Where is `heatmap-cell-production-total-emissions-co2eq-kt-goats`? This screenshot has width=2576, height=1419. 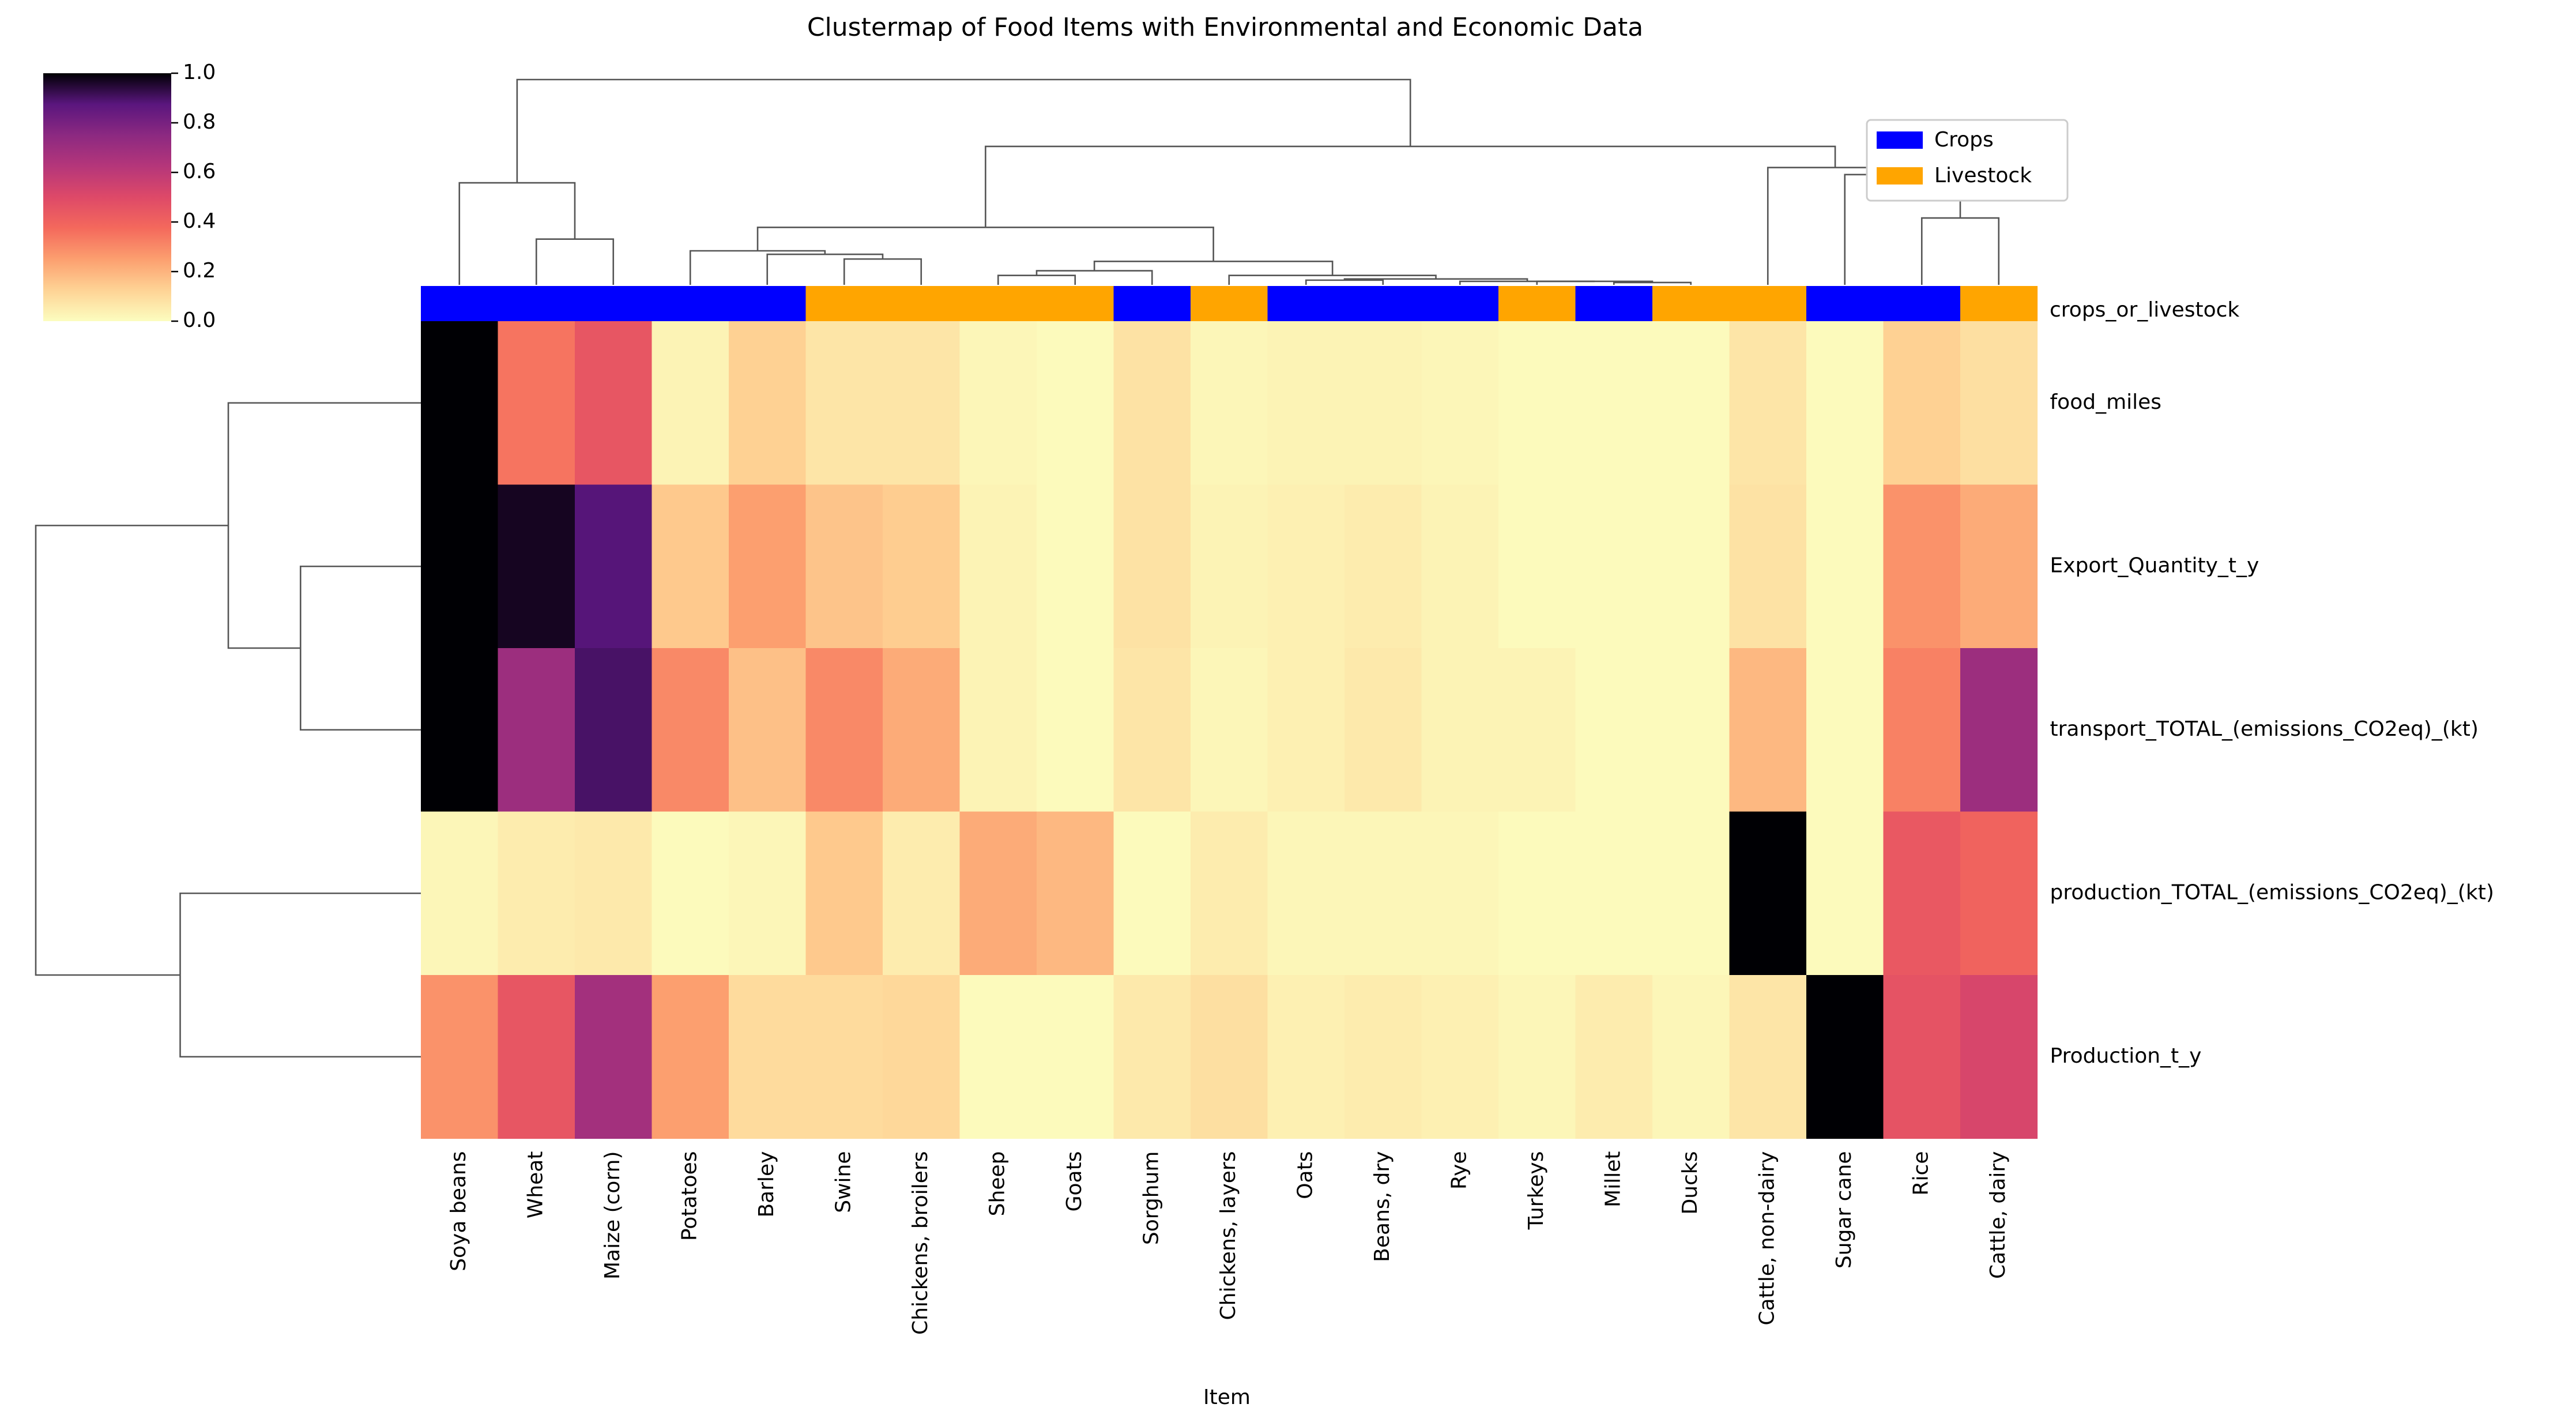 heatmap-cell-production-total-emissions-co2eq-kt-goats is located at coordinates (1075, 893).